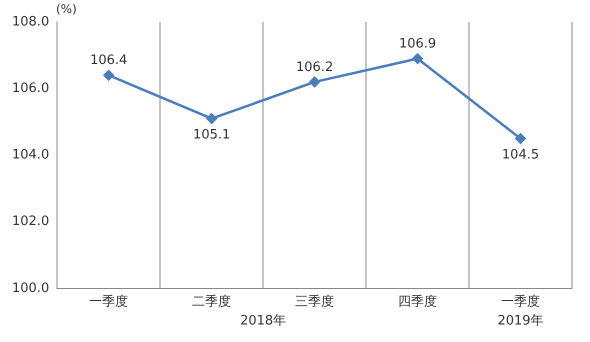 Image resolution: width=590 pixels, height=342 pixels. What do you see at coordinates (31, 288) in the screenshot?
I see `y-tick-label: 100.0` at bounding box center [31, 288].